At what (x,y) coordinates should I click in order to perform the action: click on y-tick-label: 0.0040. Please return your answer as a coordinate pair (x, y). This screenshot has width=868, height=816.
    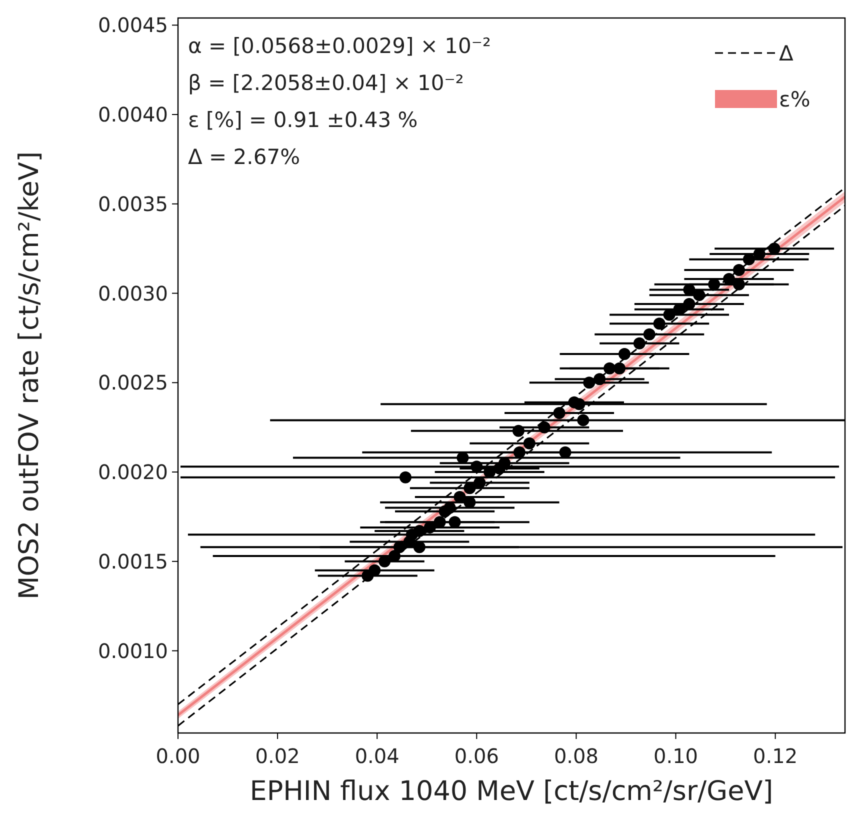
    Looking at the image, I should click on (133, 114).